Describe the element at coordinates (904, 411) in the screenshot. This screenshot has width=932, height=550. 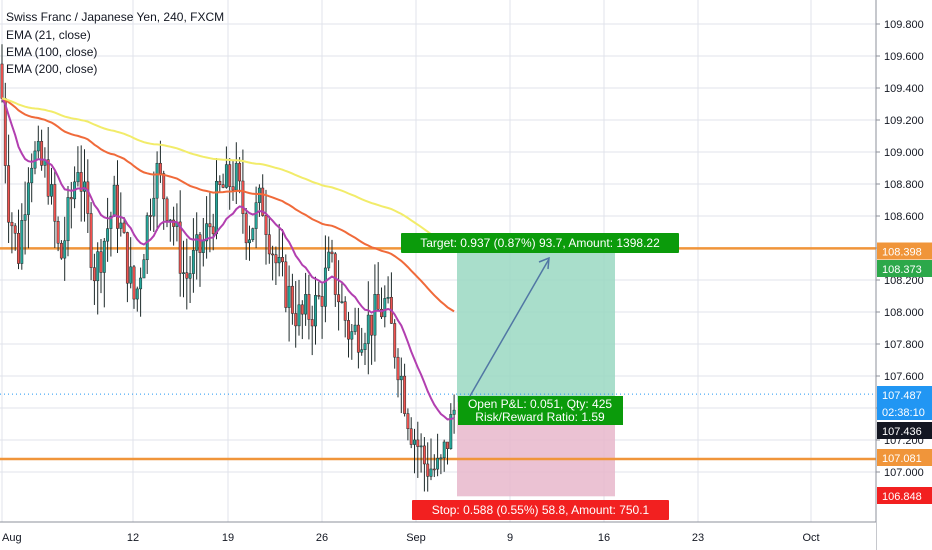
I see `price-label-countdown` at that location.